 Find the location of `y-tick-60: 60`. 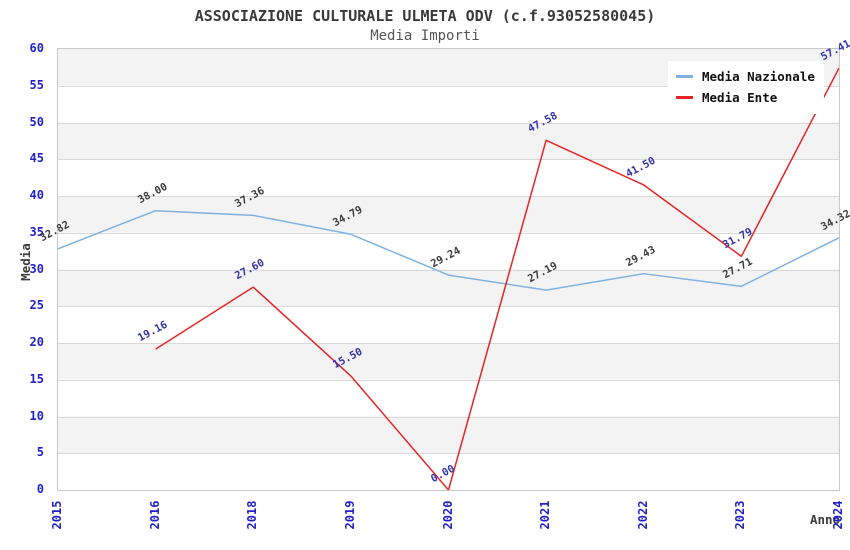

y-tick-60: 60 is located at coordinates (36, 48).